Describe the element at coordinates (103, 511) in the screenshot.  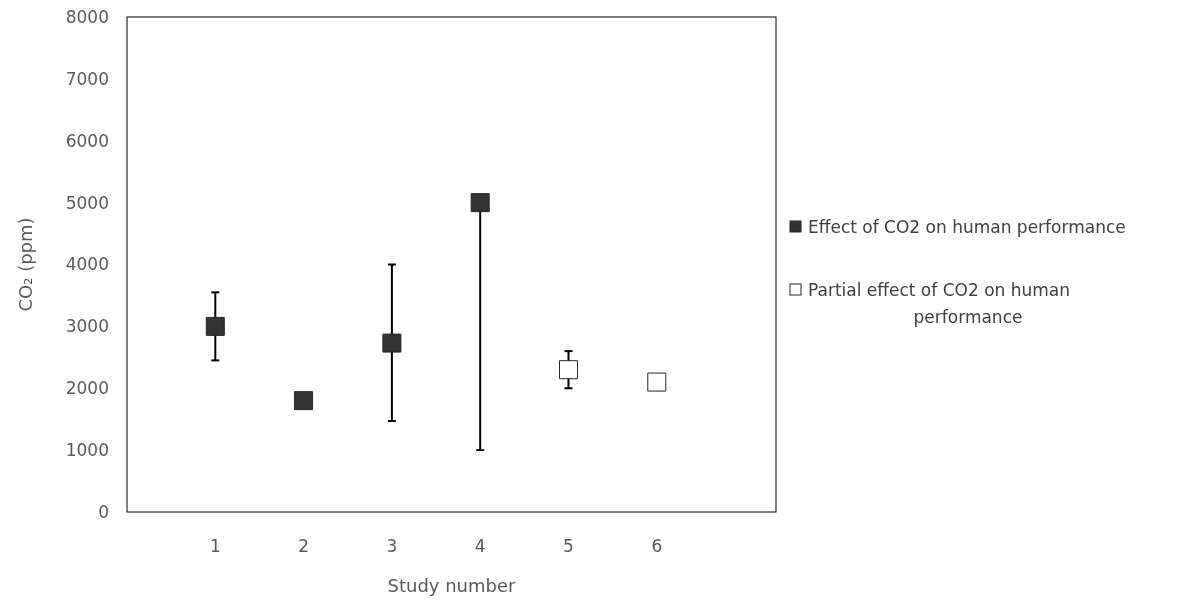
I see `y-tick-label: 0` at that location.